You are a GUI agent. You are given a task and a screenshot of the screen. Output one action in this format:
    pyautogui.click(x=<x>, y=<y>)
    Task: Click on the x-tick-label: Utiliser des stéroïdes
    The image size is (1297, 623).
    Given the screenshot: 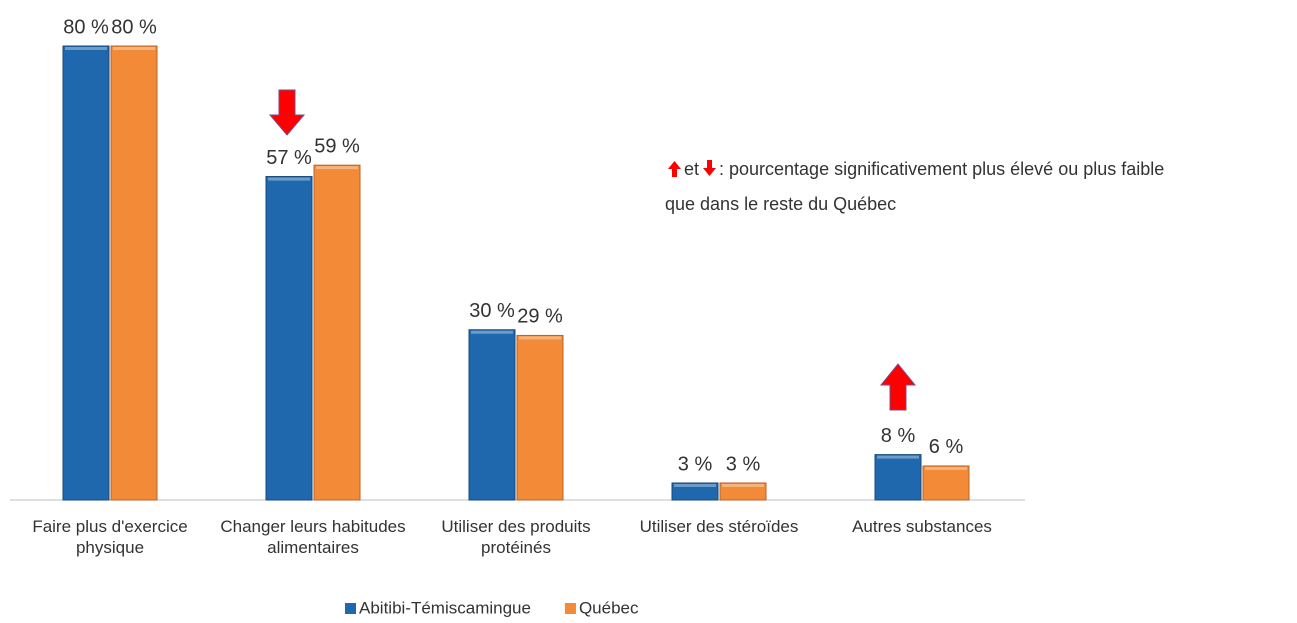 What is the action you would take?
    pyautogui.click(x=719, y=526)
    